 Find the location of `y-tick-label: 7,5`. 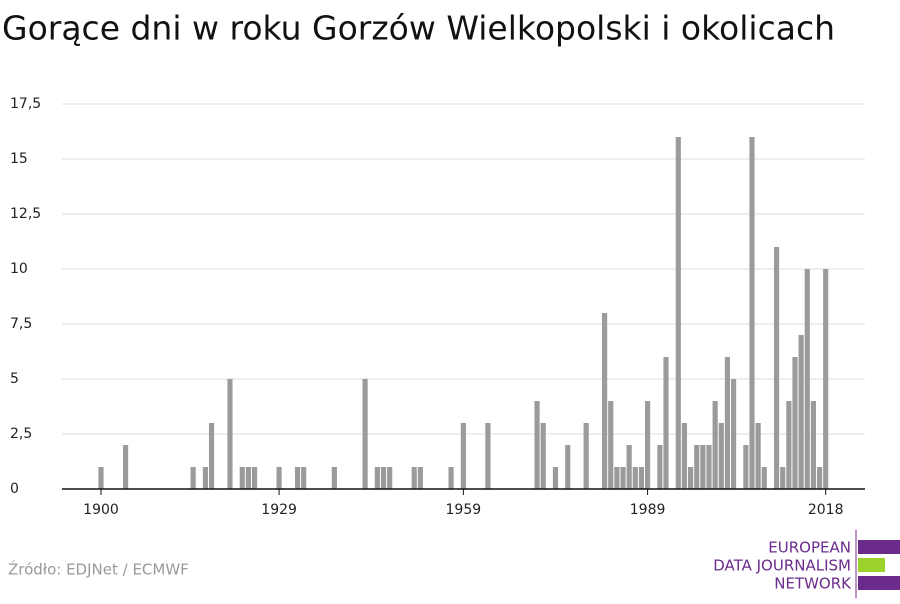

y-tick-label: 7,5 is located at coordinates (21, 324).